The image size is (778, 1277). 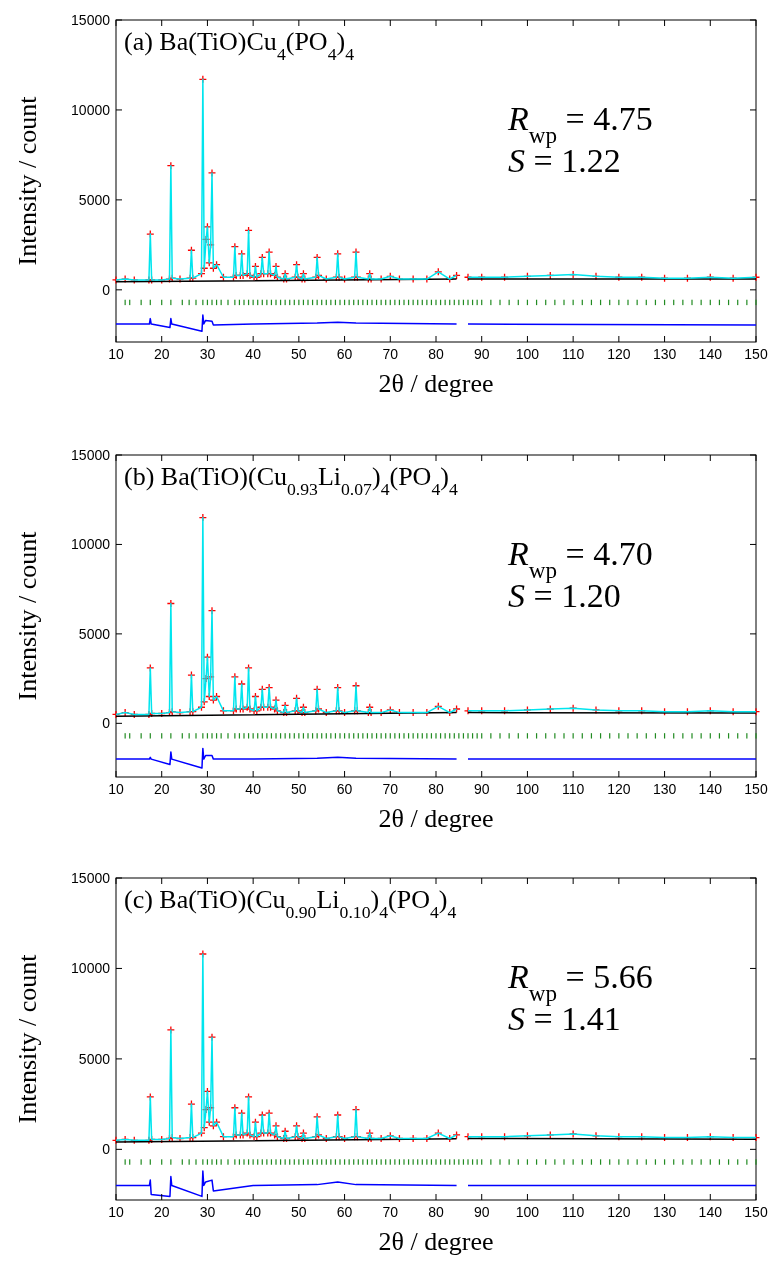 I want to click on chart-title: (b) Ba(TiO)(Cu$_{0.93}$Li$_{0.07}$)$_{4}$(PO$_{4}$)$_{4}$, so click(x=291, y=480).